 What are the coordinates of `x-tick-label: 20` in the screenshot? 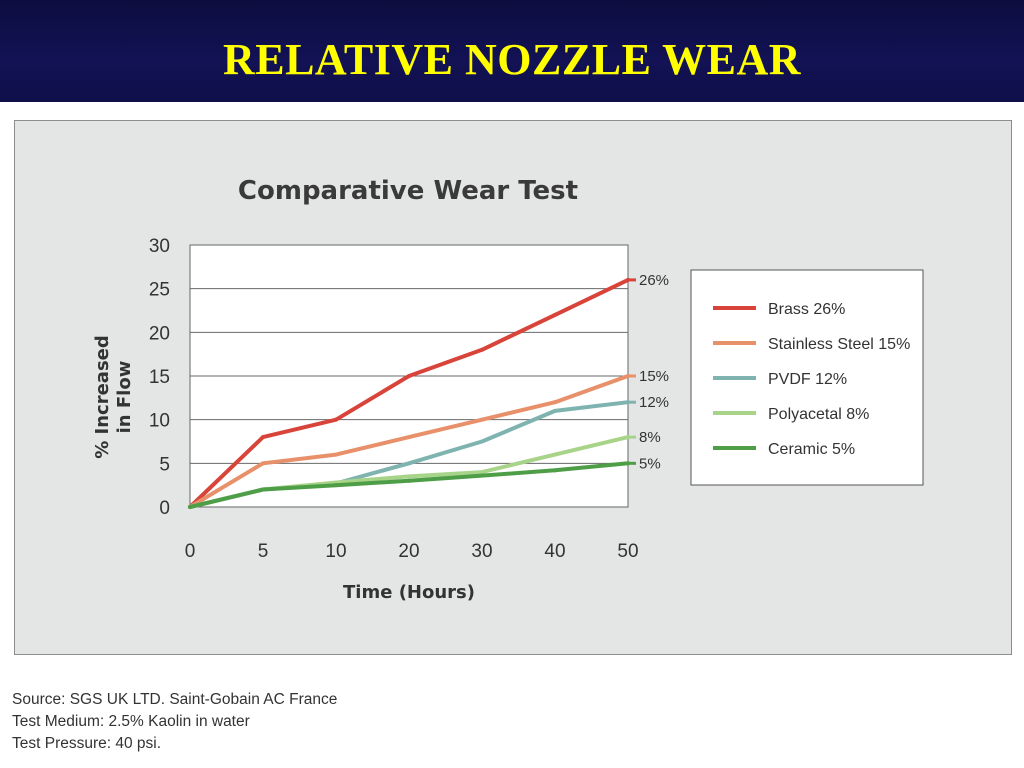 It's located at (408, 551).